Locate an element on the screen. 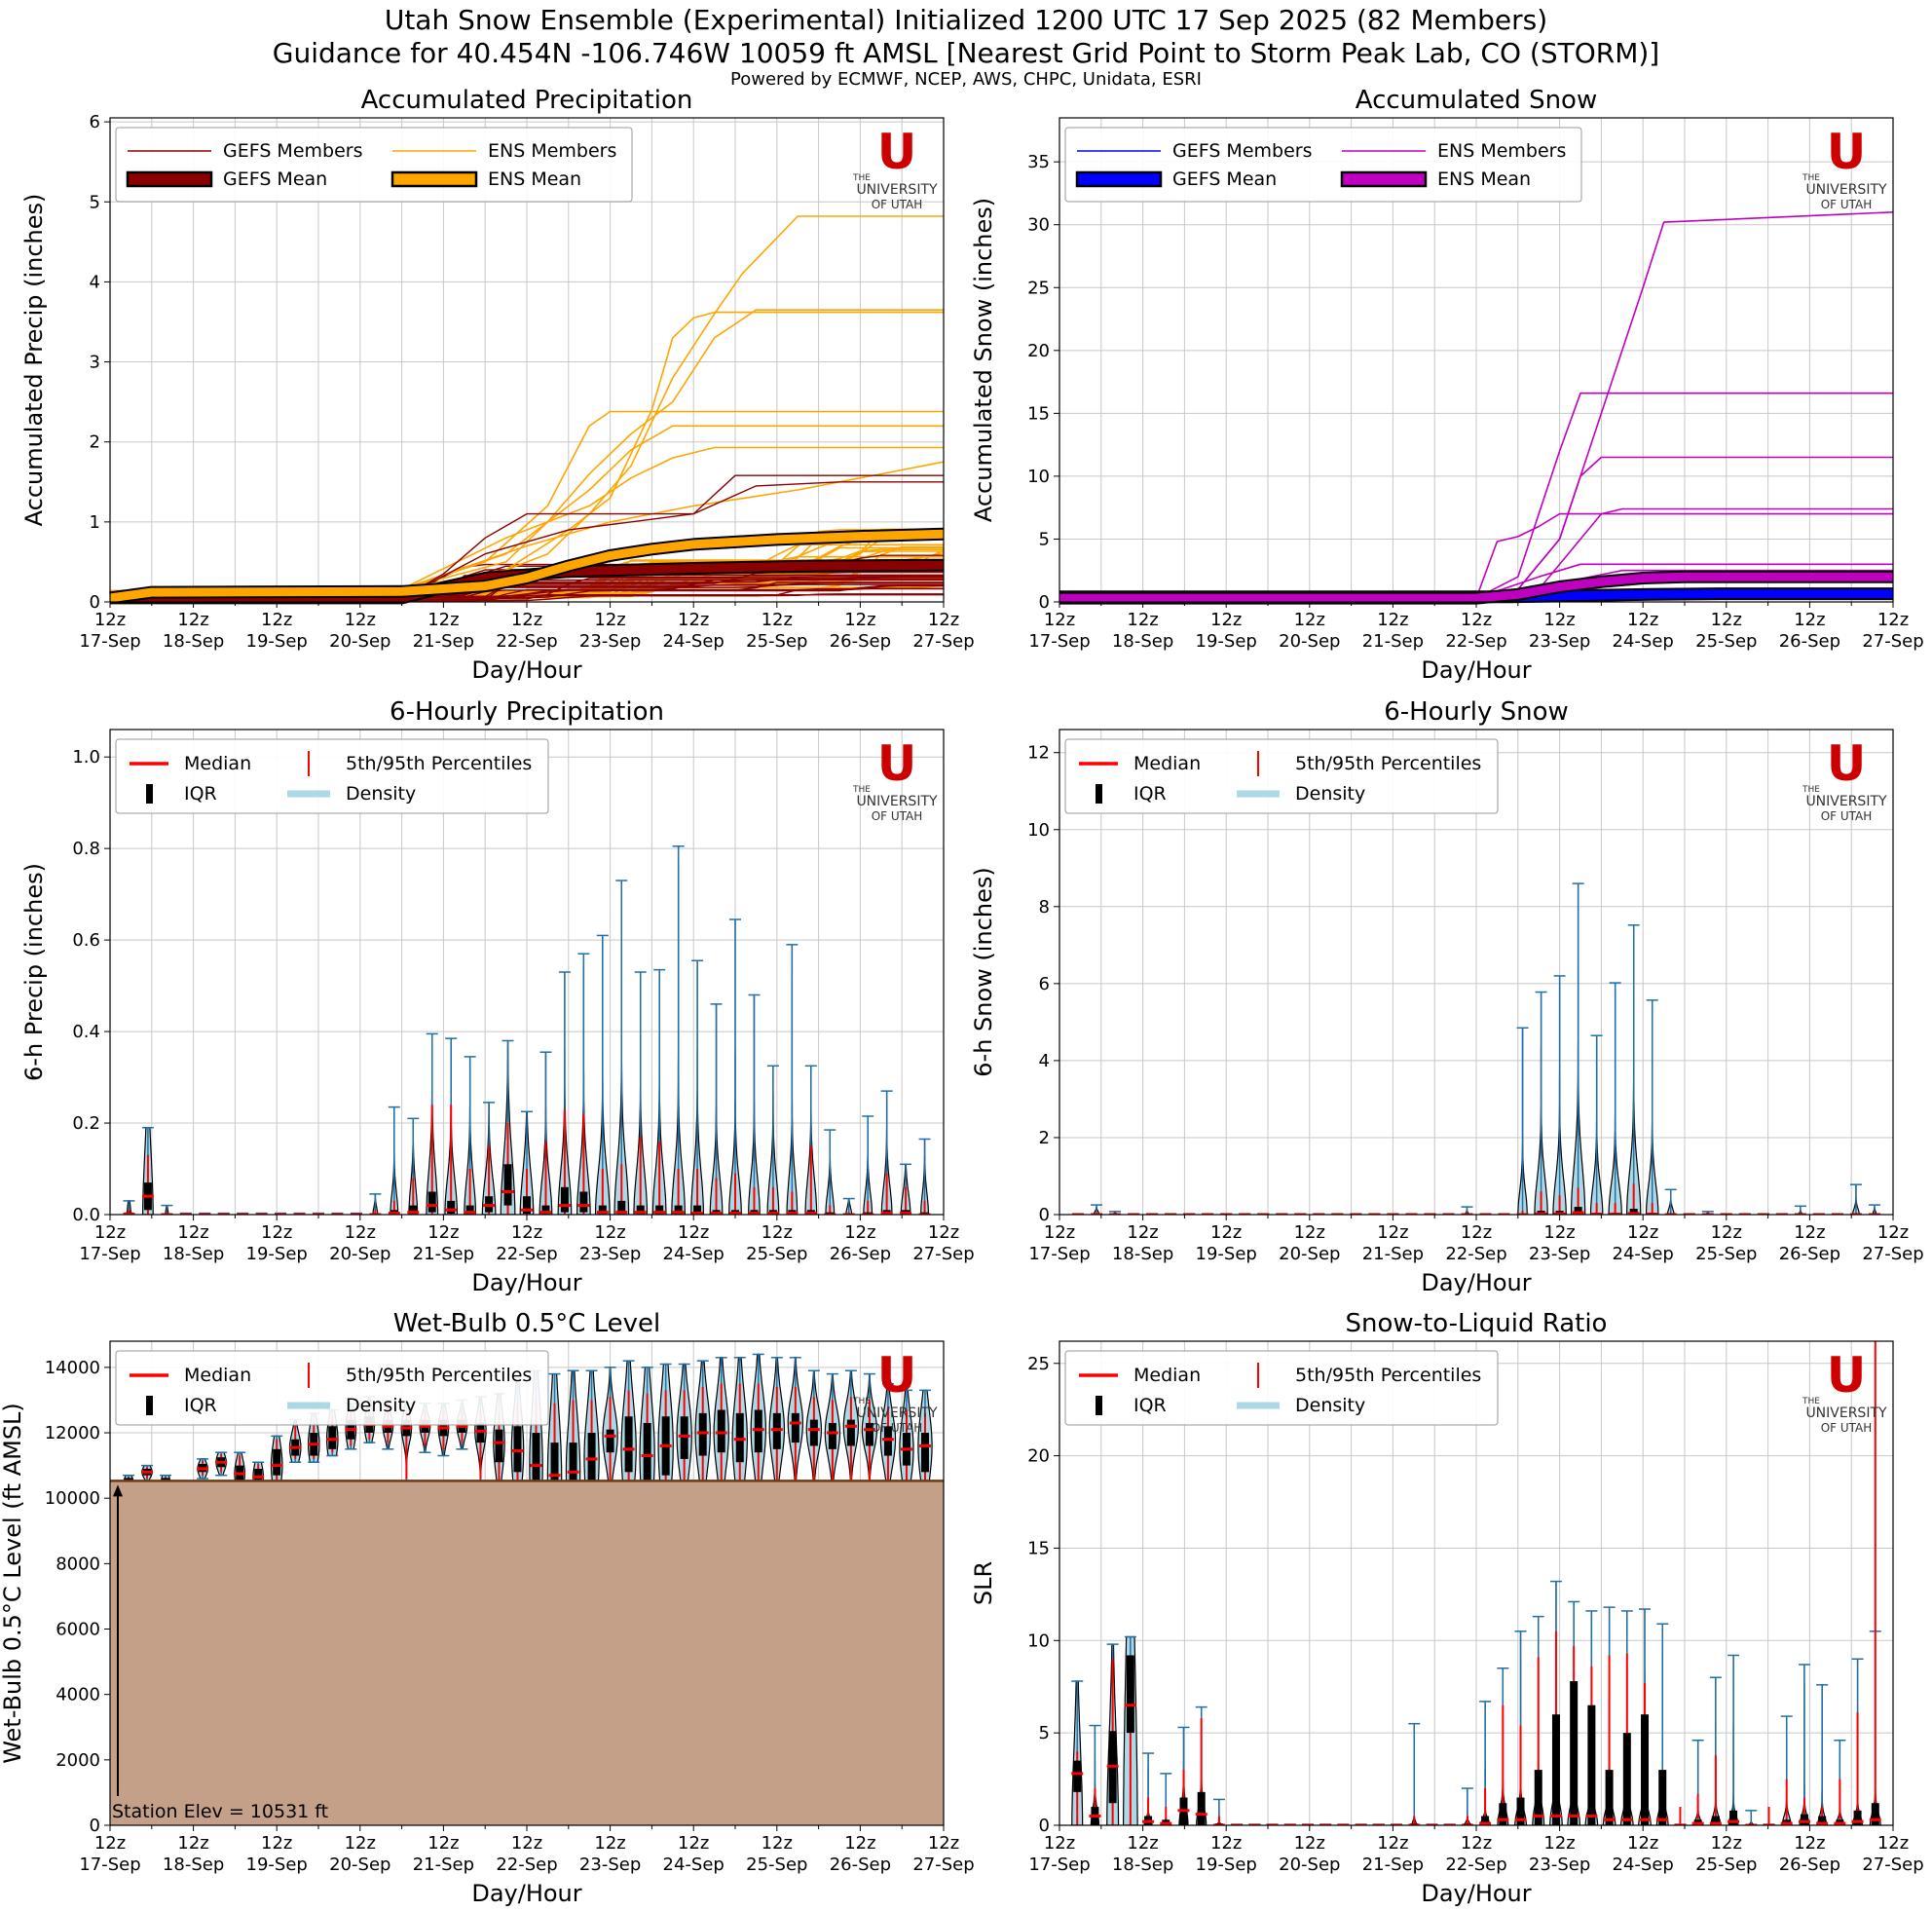  y-tick-label: 6 is located at coordinates (1044, 984).